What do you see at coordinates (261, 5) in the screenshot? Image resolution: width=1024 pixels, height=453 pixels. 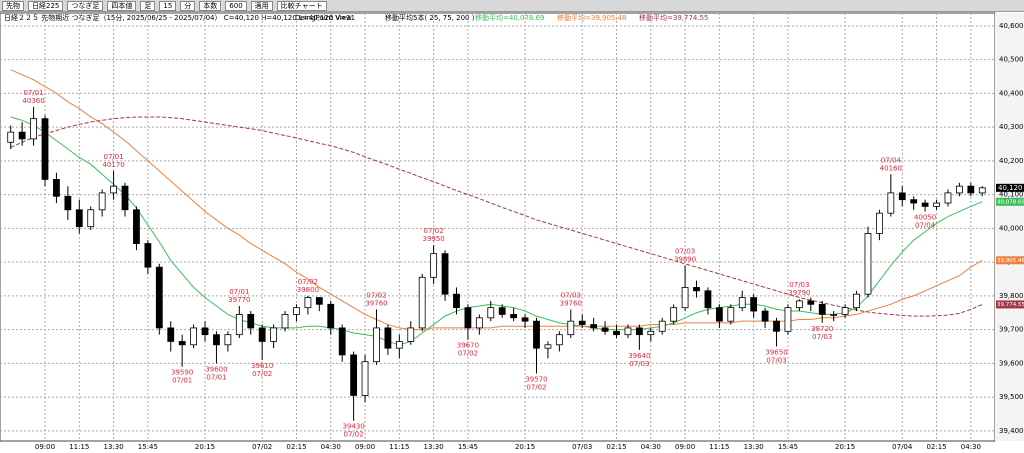 I see `toolbar-item: 適用` at bounding box center [261, 5].